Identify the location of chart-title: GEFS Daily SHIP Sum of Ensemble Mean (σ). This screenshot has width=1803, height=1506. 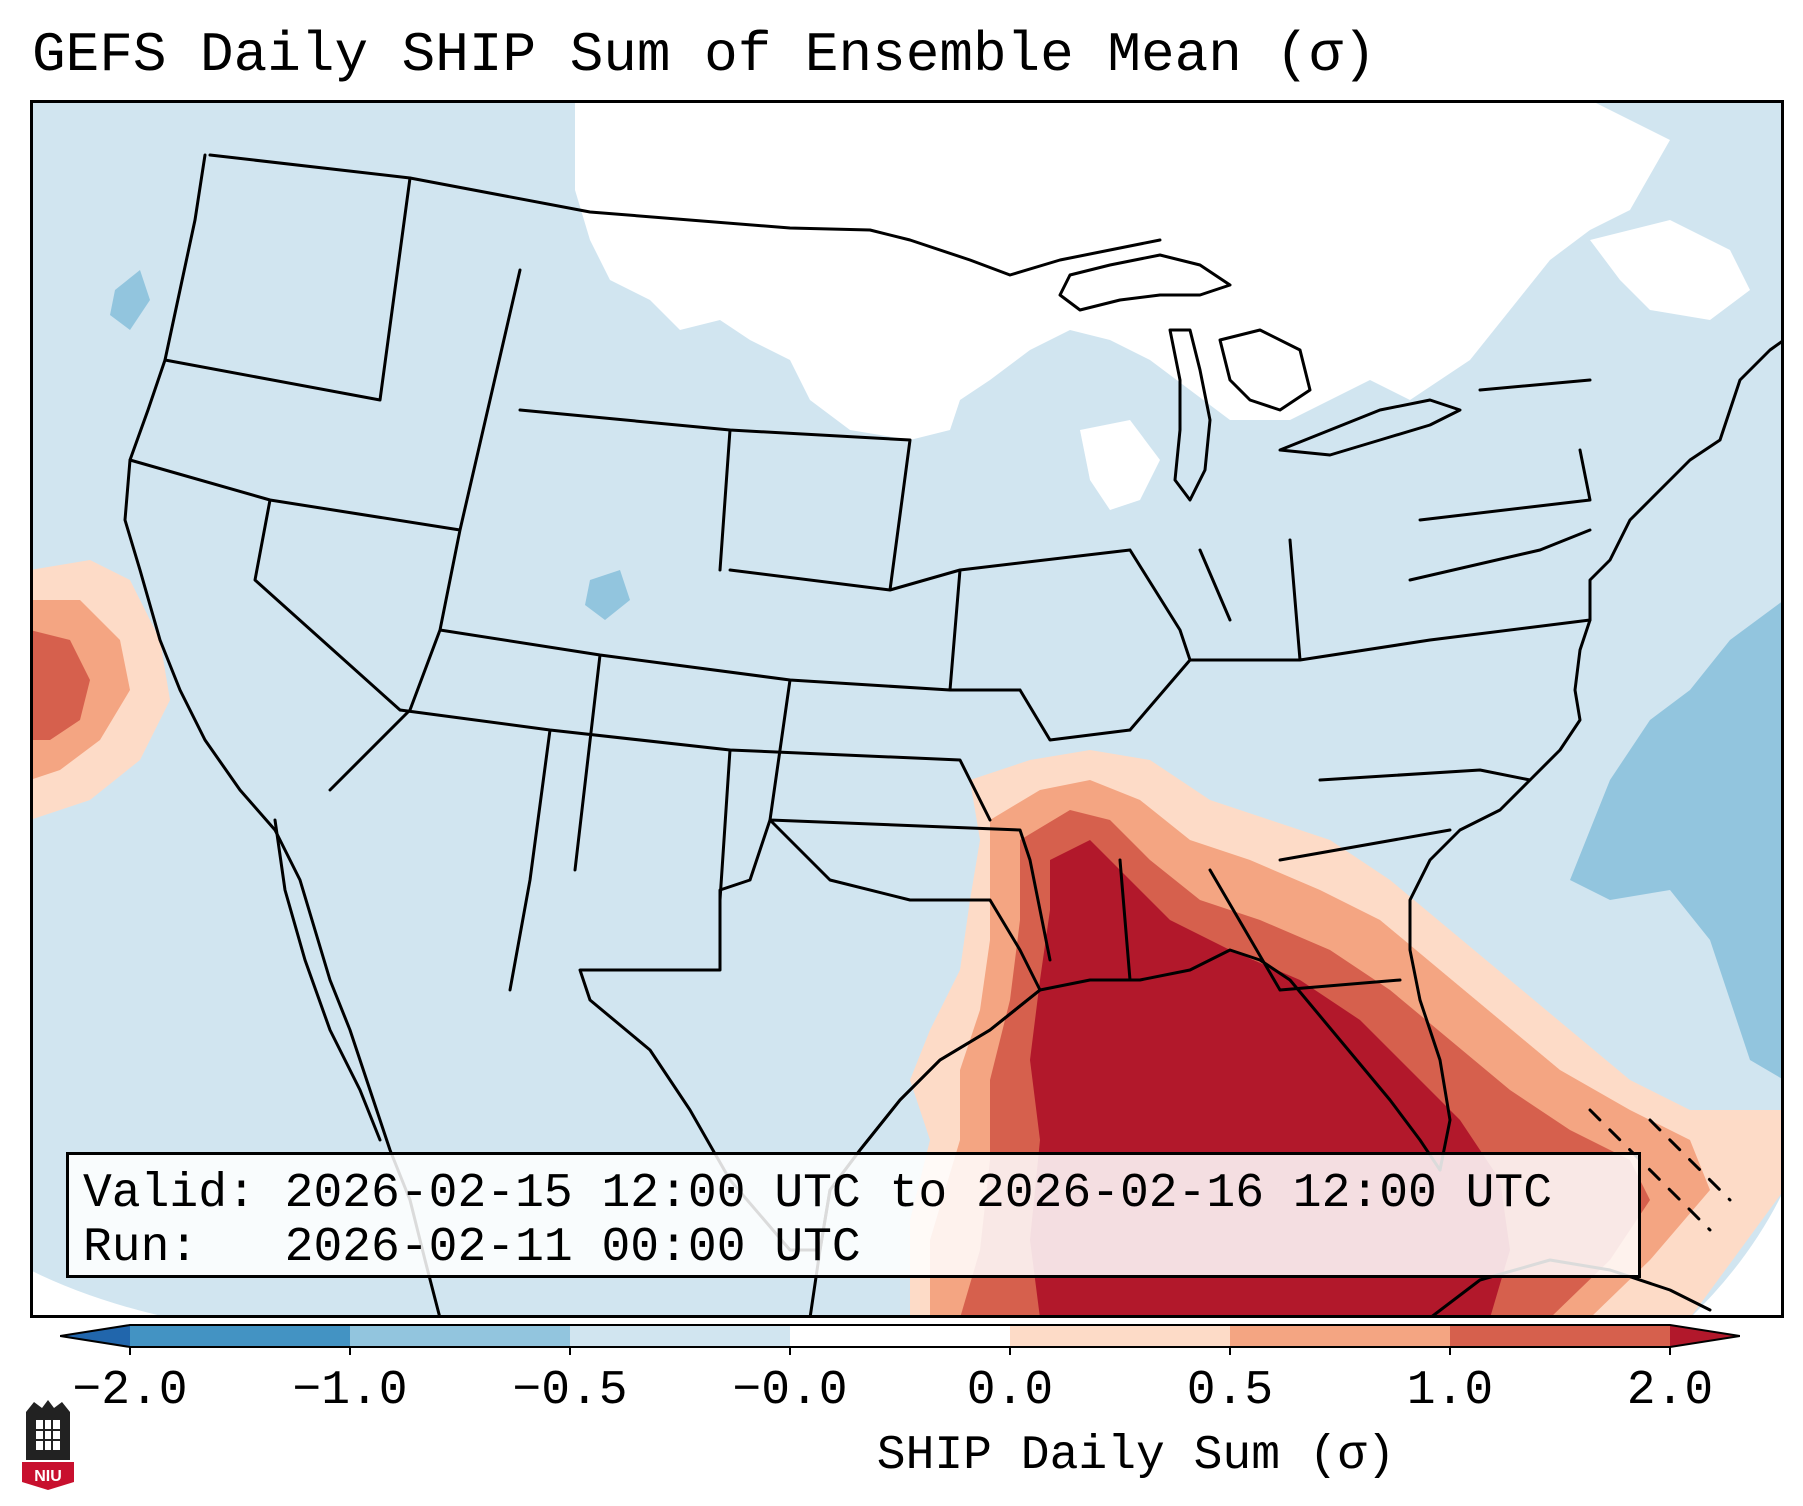
(704, 55).